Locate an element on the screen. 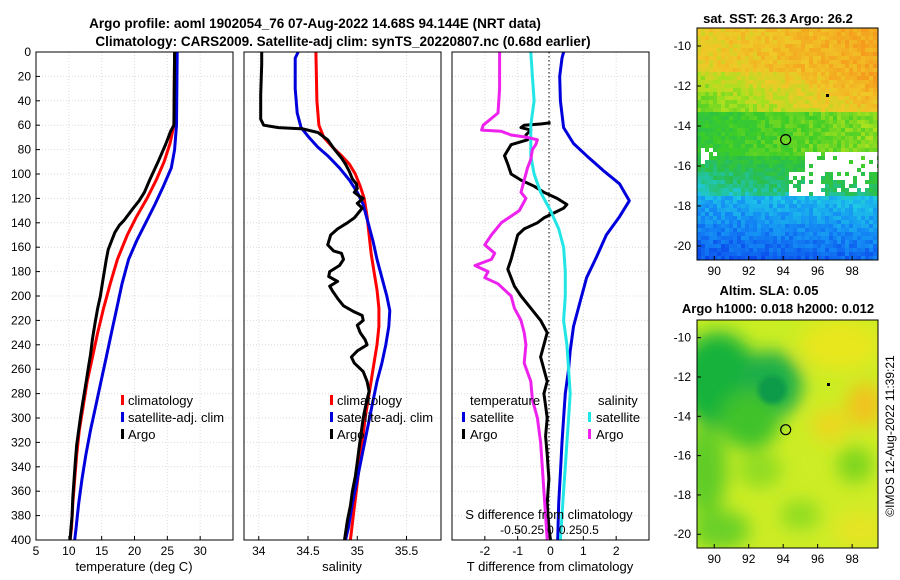 The image size is (900, 580). legend-swatch-satellite is located at coordinates (122, 417).